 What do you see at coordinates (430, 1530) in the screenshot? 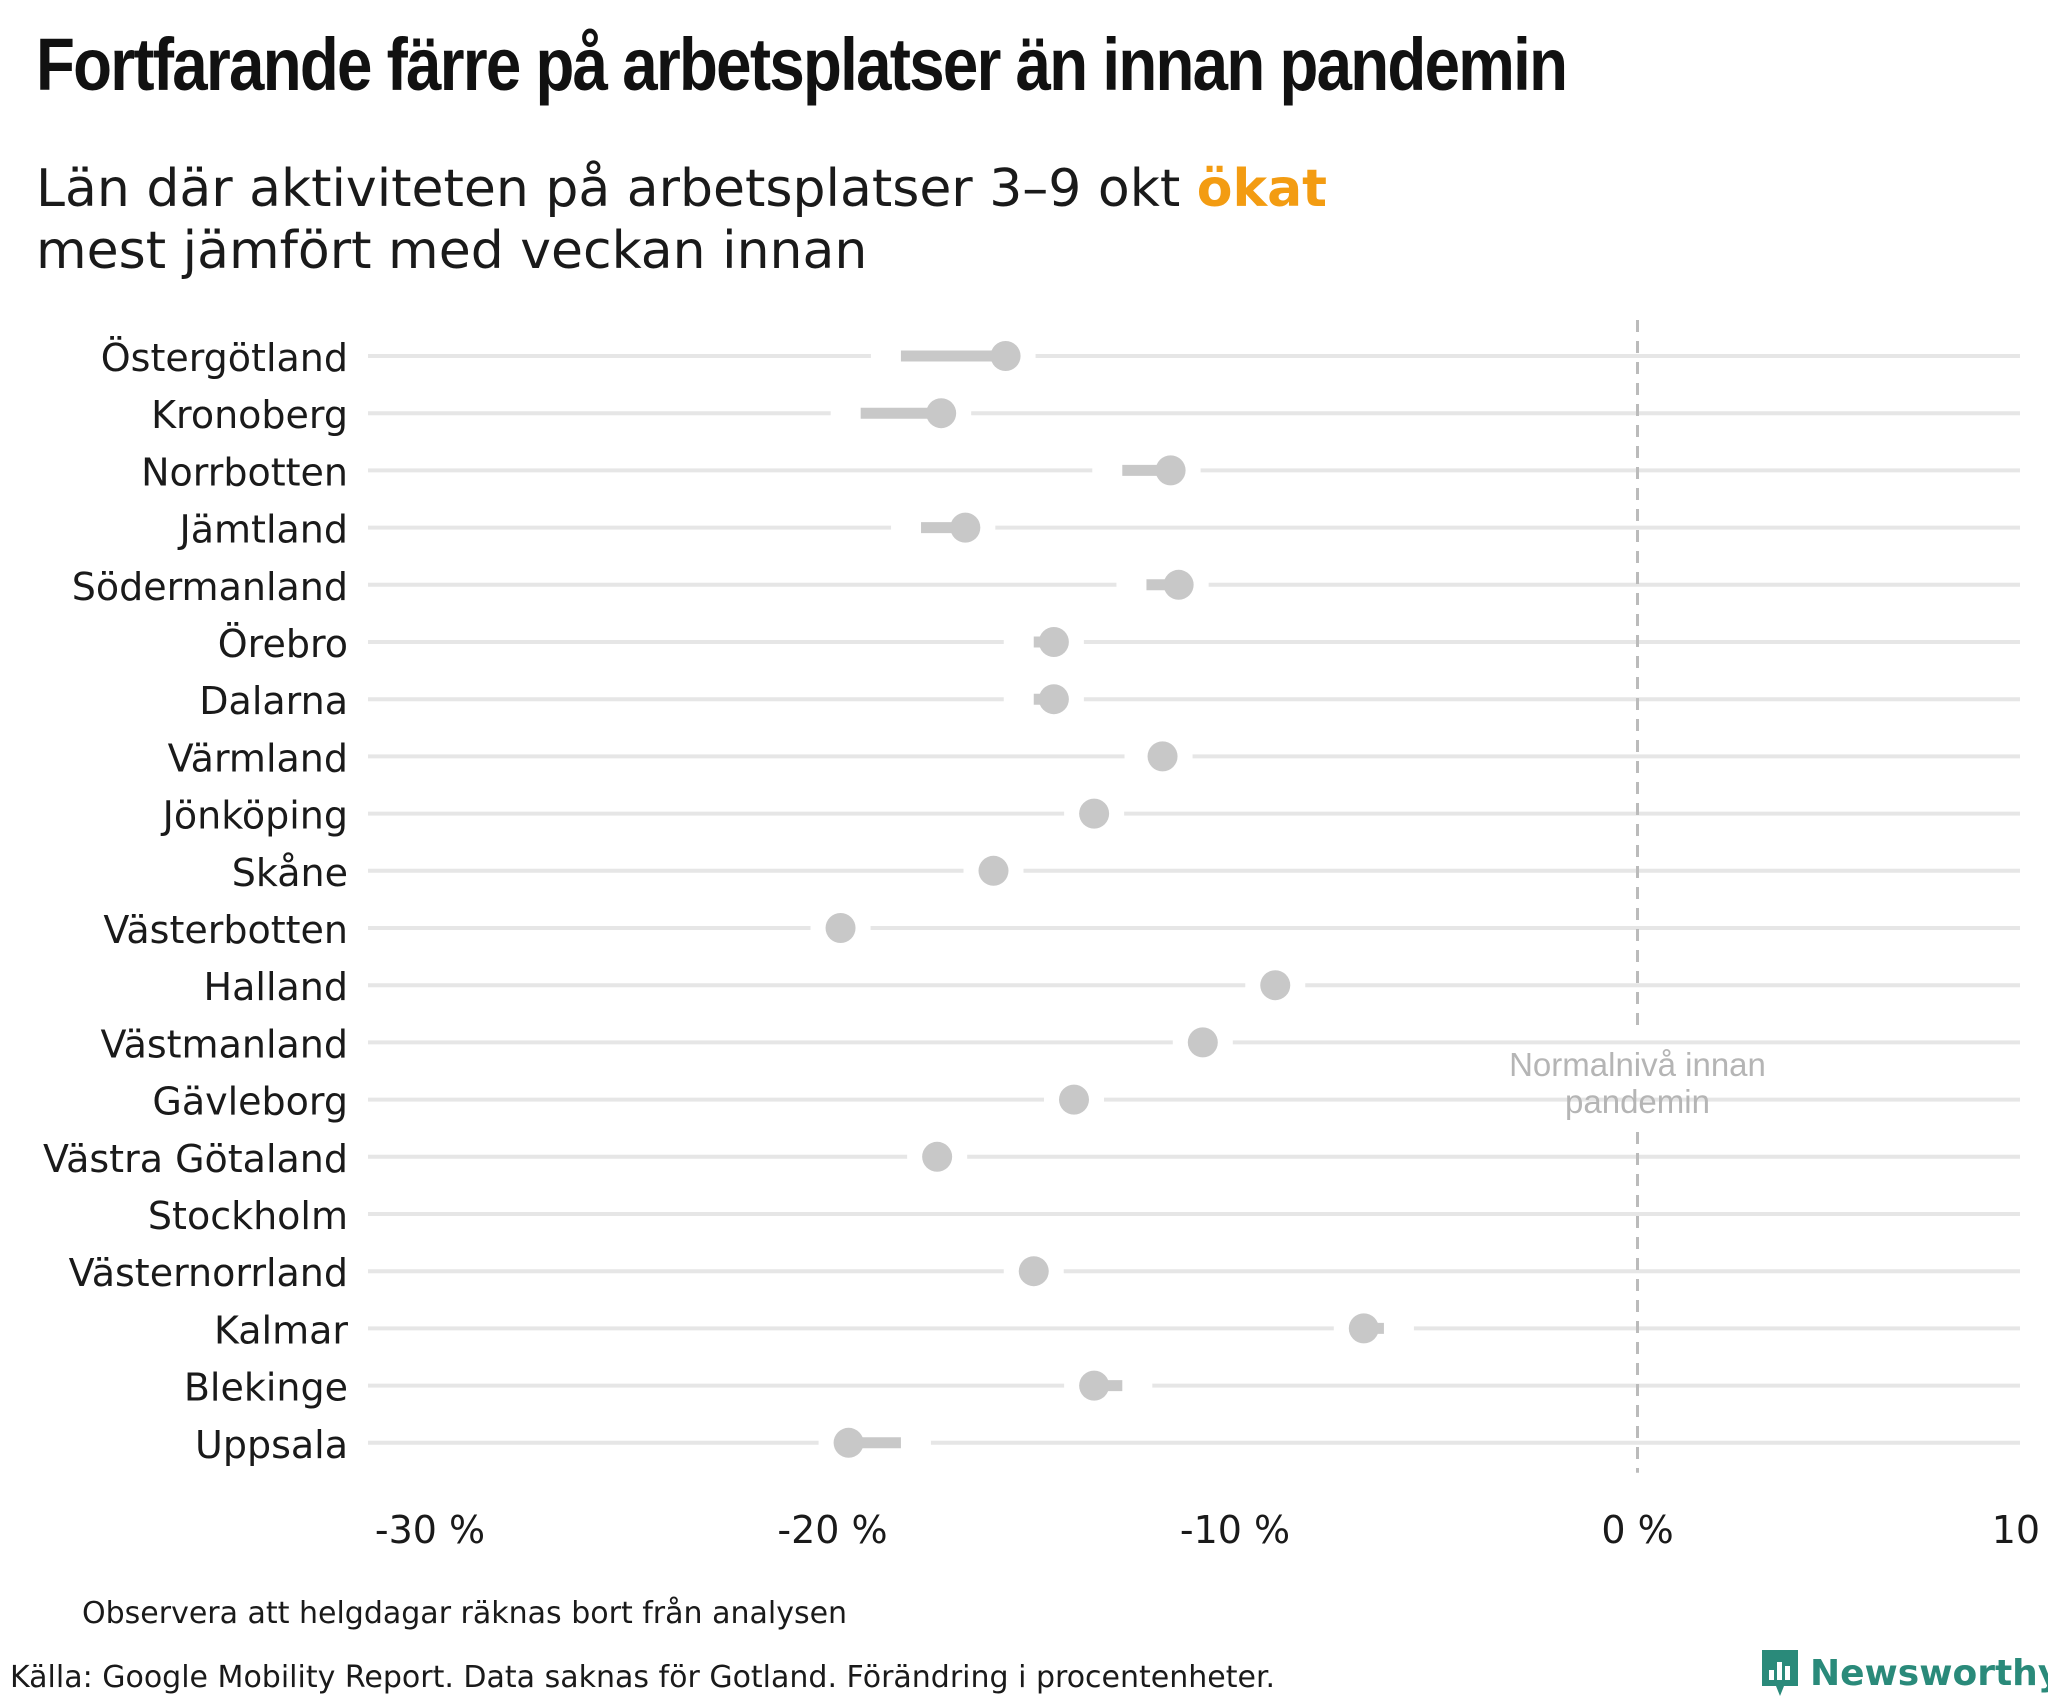
I see `x-tick-label: -30 %` at bounding box center [430, 1530].